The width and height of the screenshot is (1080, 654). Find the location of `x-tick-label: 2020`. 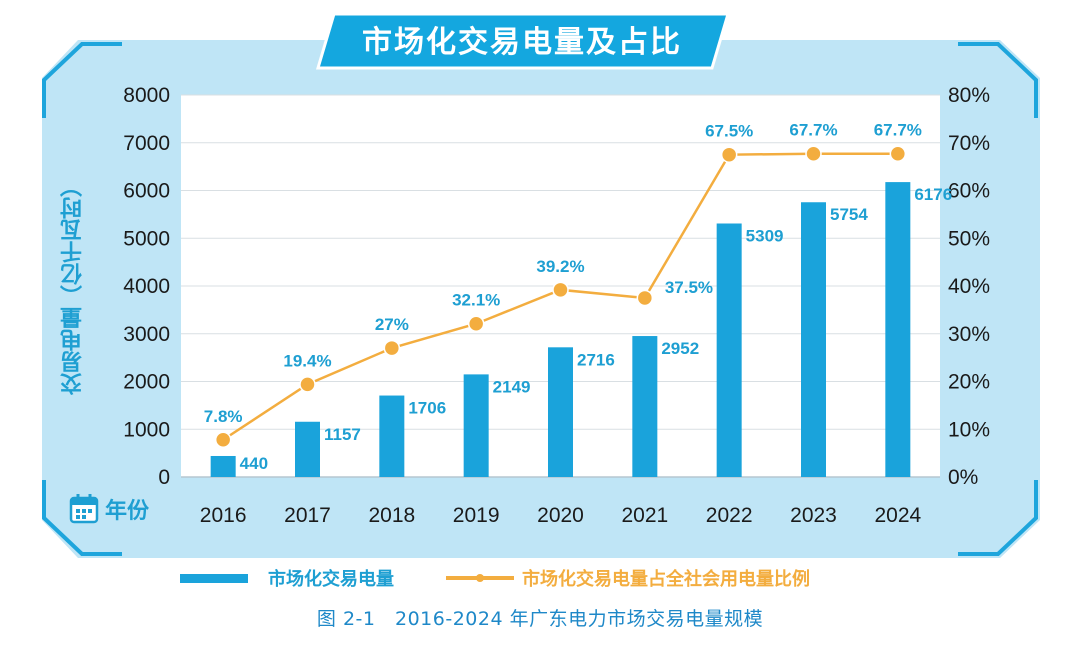

x-tick-label: 2020 is located at coordinates (560, 515).